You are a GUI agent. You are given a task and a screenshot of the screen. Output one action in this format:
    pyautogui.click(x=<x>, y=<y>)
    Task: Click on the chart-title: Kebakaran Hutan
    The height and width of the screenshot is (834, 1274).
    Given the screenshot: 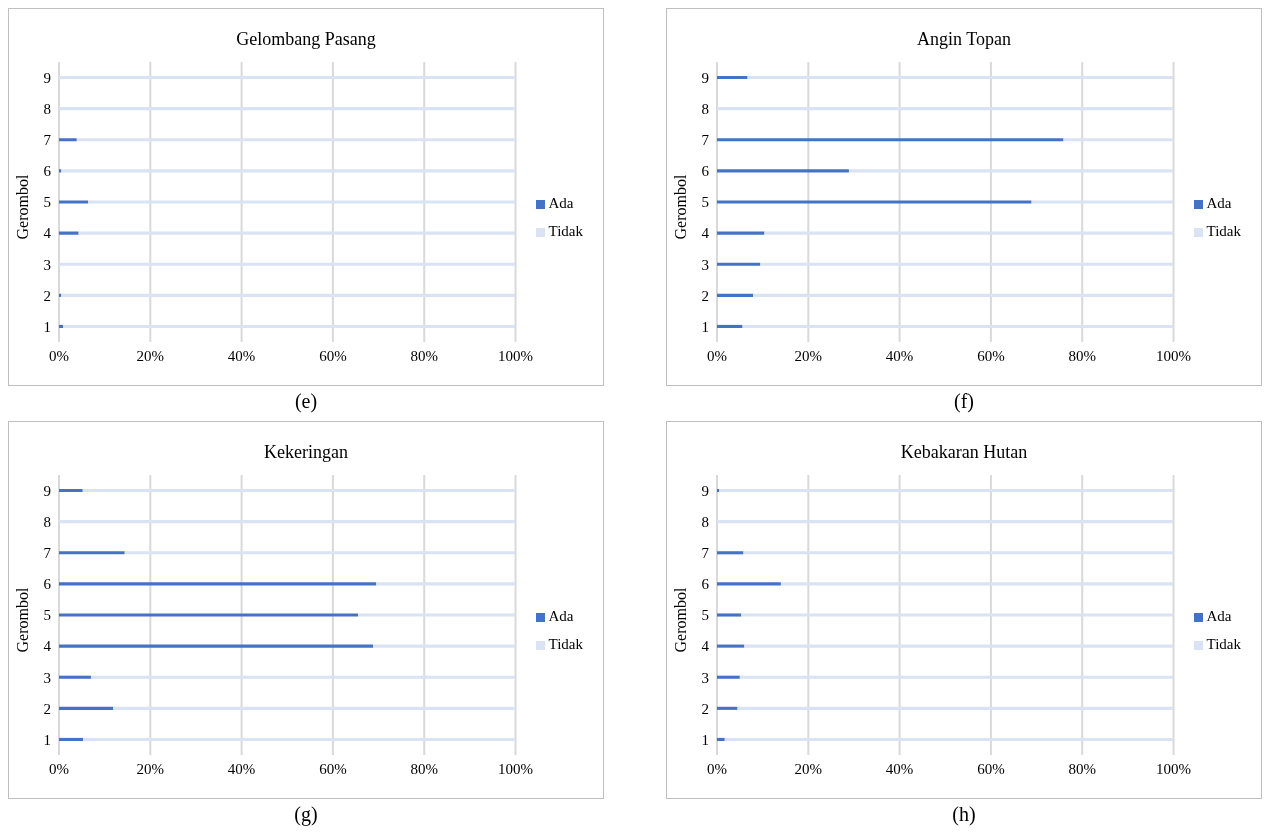 What is the action you would take?
    pyautogui.click(x=964, y=452)
    